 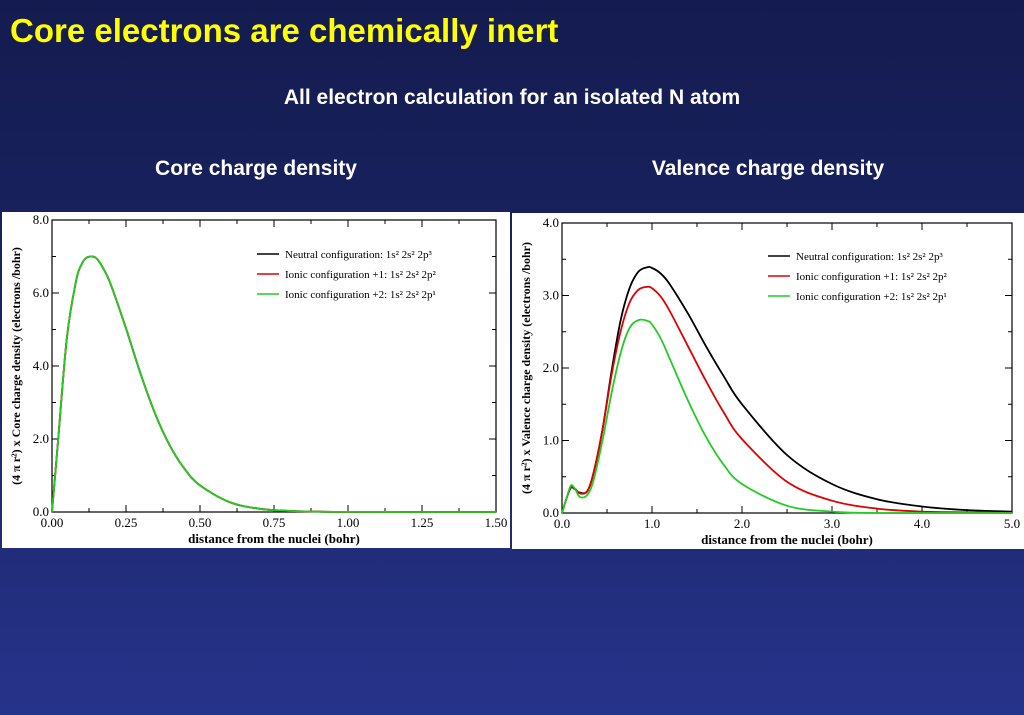 I want to click on core-legend-label-3: Ionic configuration +2: 1s² 2s² 2p¹, so click(x=360, y=295).